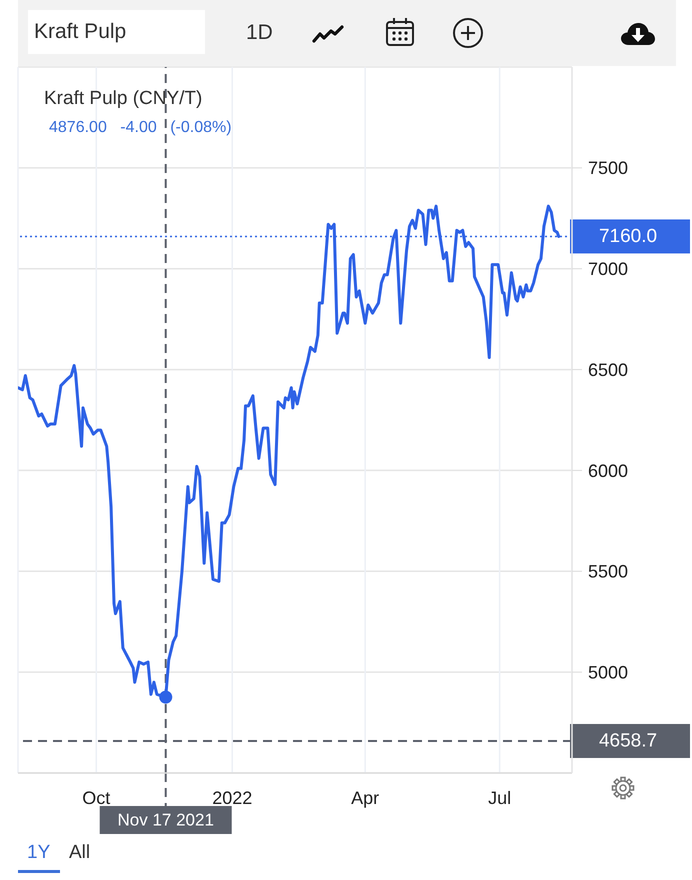  What do you see at coordinates (96, 798) in the screenshot?
I see `x-tick-label: Oct` at bounding box center [96, 798].